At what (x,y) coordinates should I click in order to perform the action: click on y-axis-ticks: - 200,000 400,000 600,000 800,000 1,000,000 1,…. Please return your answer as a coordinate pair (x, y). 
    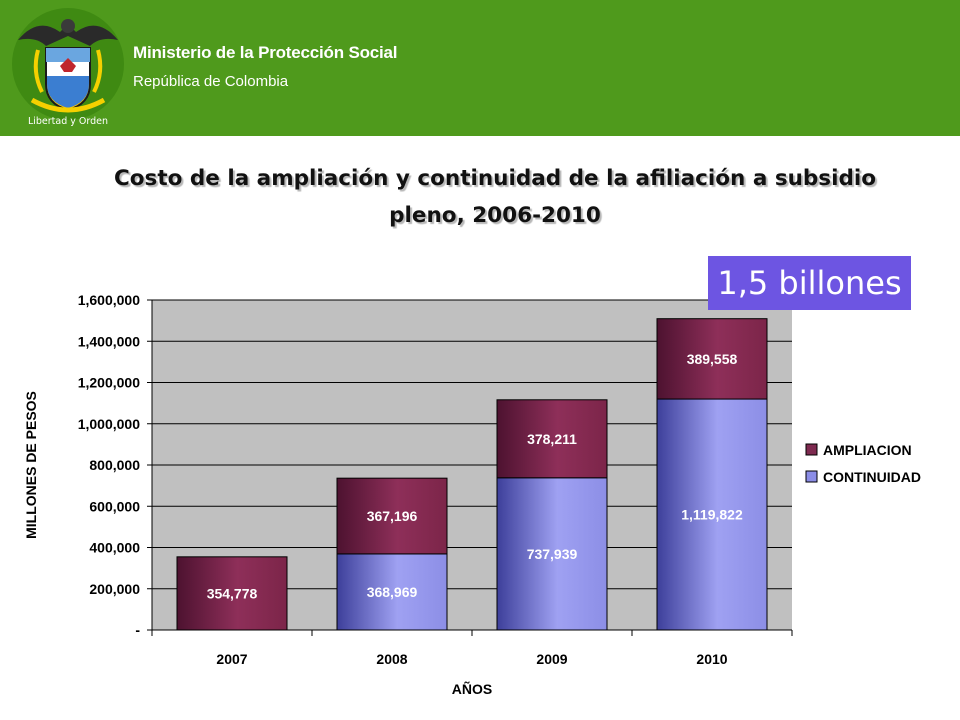
    Looking at the image, I should click on (115, 465).